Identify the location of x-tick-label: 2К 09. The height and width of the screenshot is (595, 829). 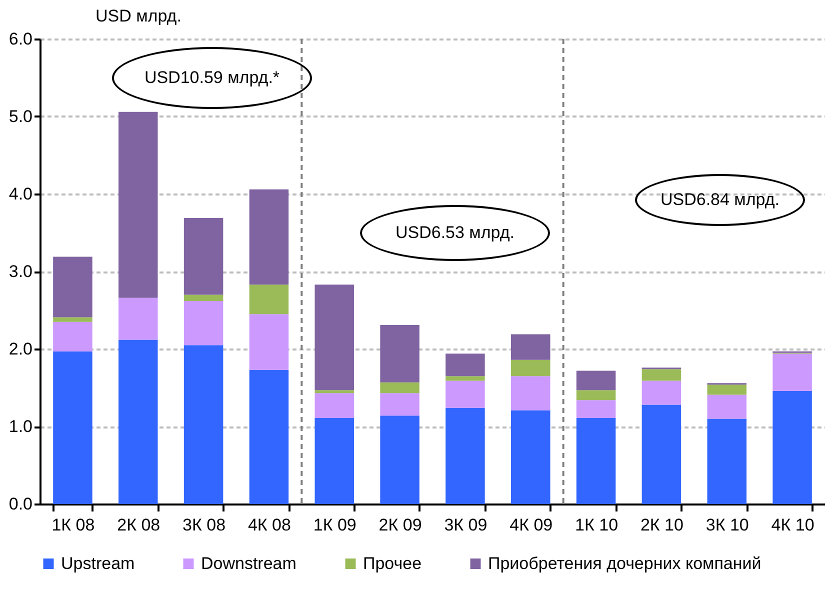
(400, 525).